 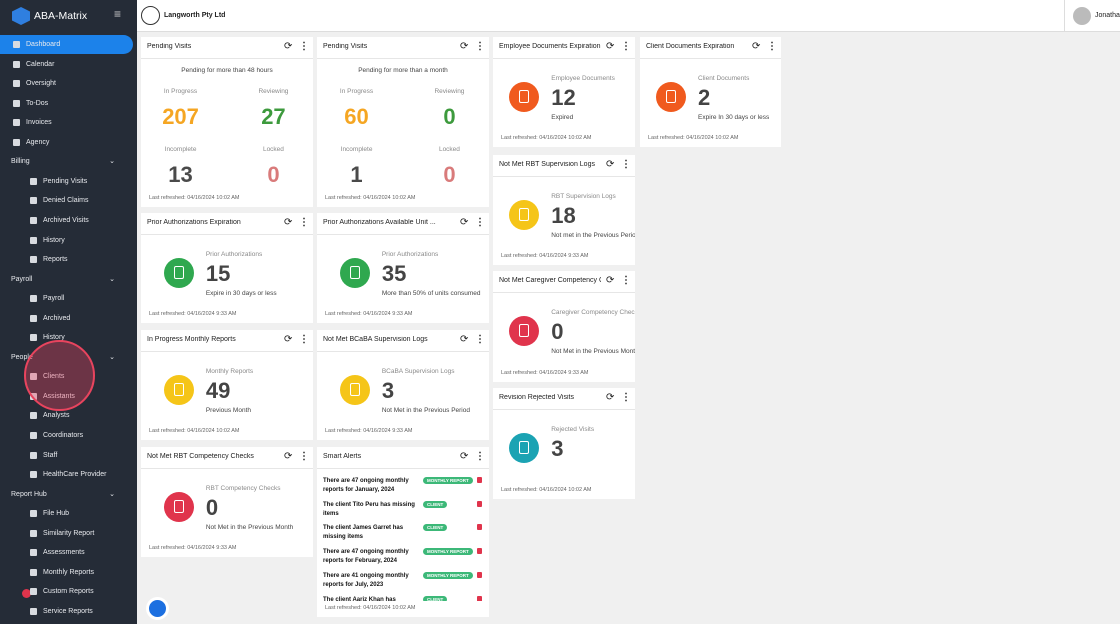 What do you see at coordinates (218, 390) in the screenshot?
I see `stat-value: 49` at bounding box center [218, 390].